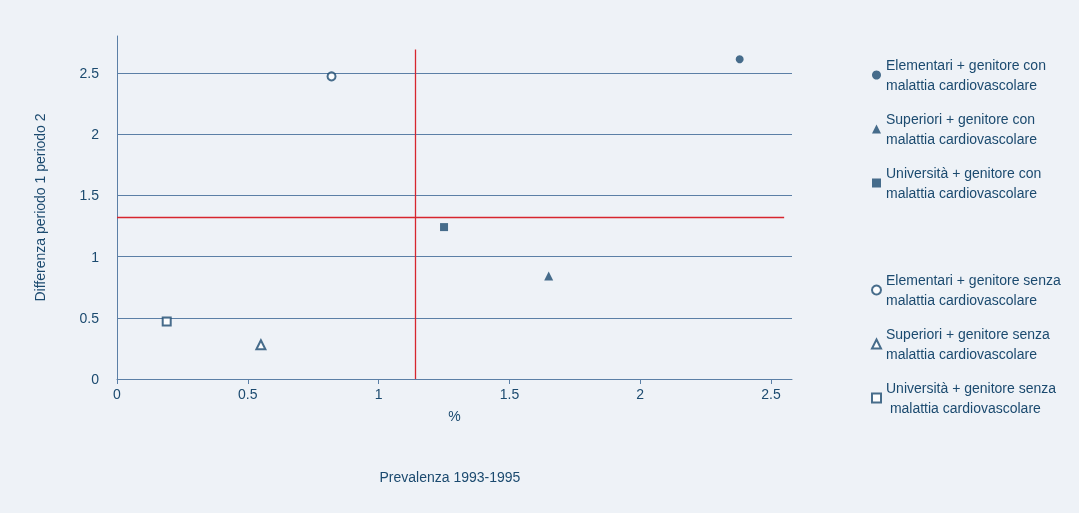  Describe the element at coordinates (968, 75) in the screenshot. I see `legend-label: Elementari + genitore con malattia cardiovascolare` at that location.